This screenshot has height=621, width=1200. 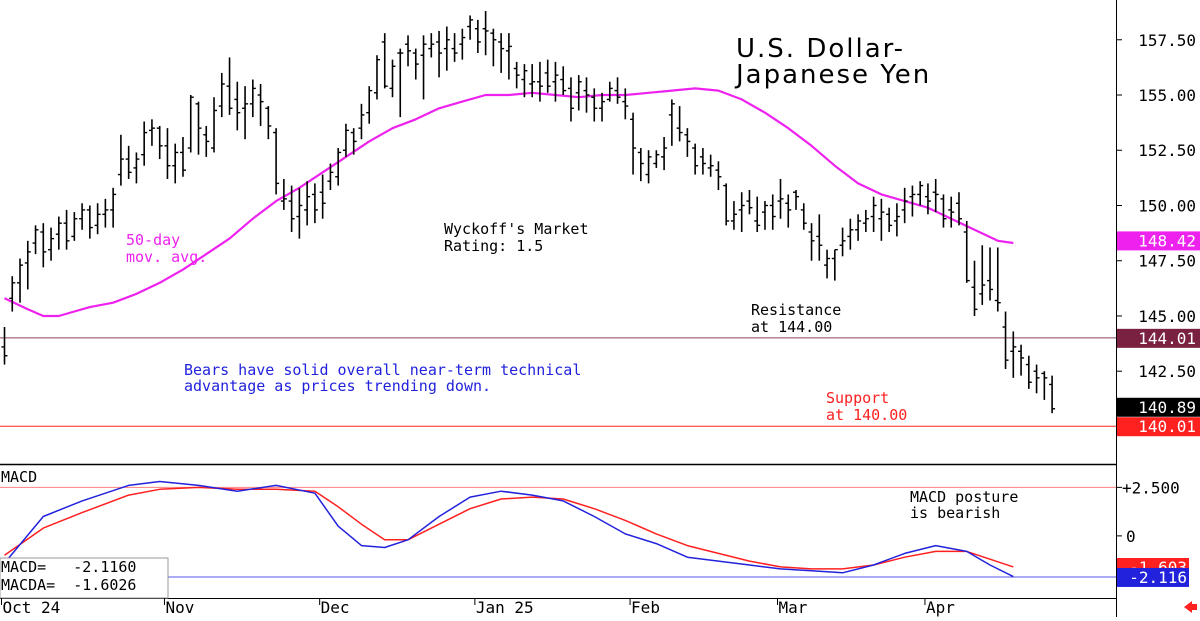 What do you see at coordinates (1151, 487) in the screenshot?
I see `macd-tick-label: +2.500` at bounding box center [1151, 487].